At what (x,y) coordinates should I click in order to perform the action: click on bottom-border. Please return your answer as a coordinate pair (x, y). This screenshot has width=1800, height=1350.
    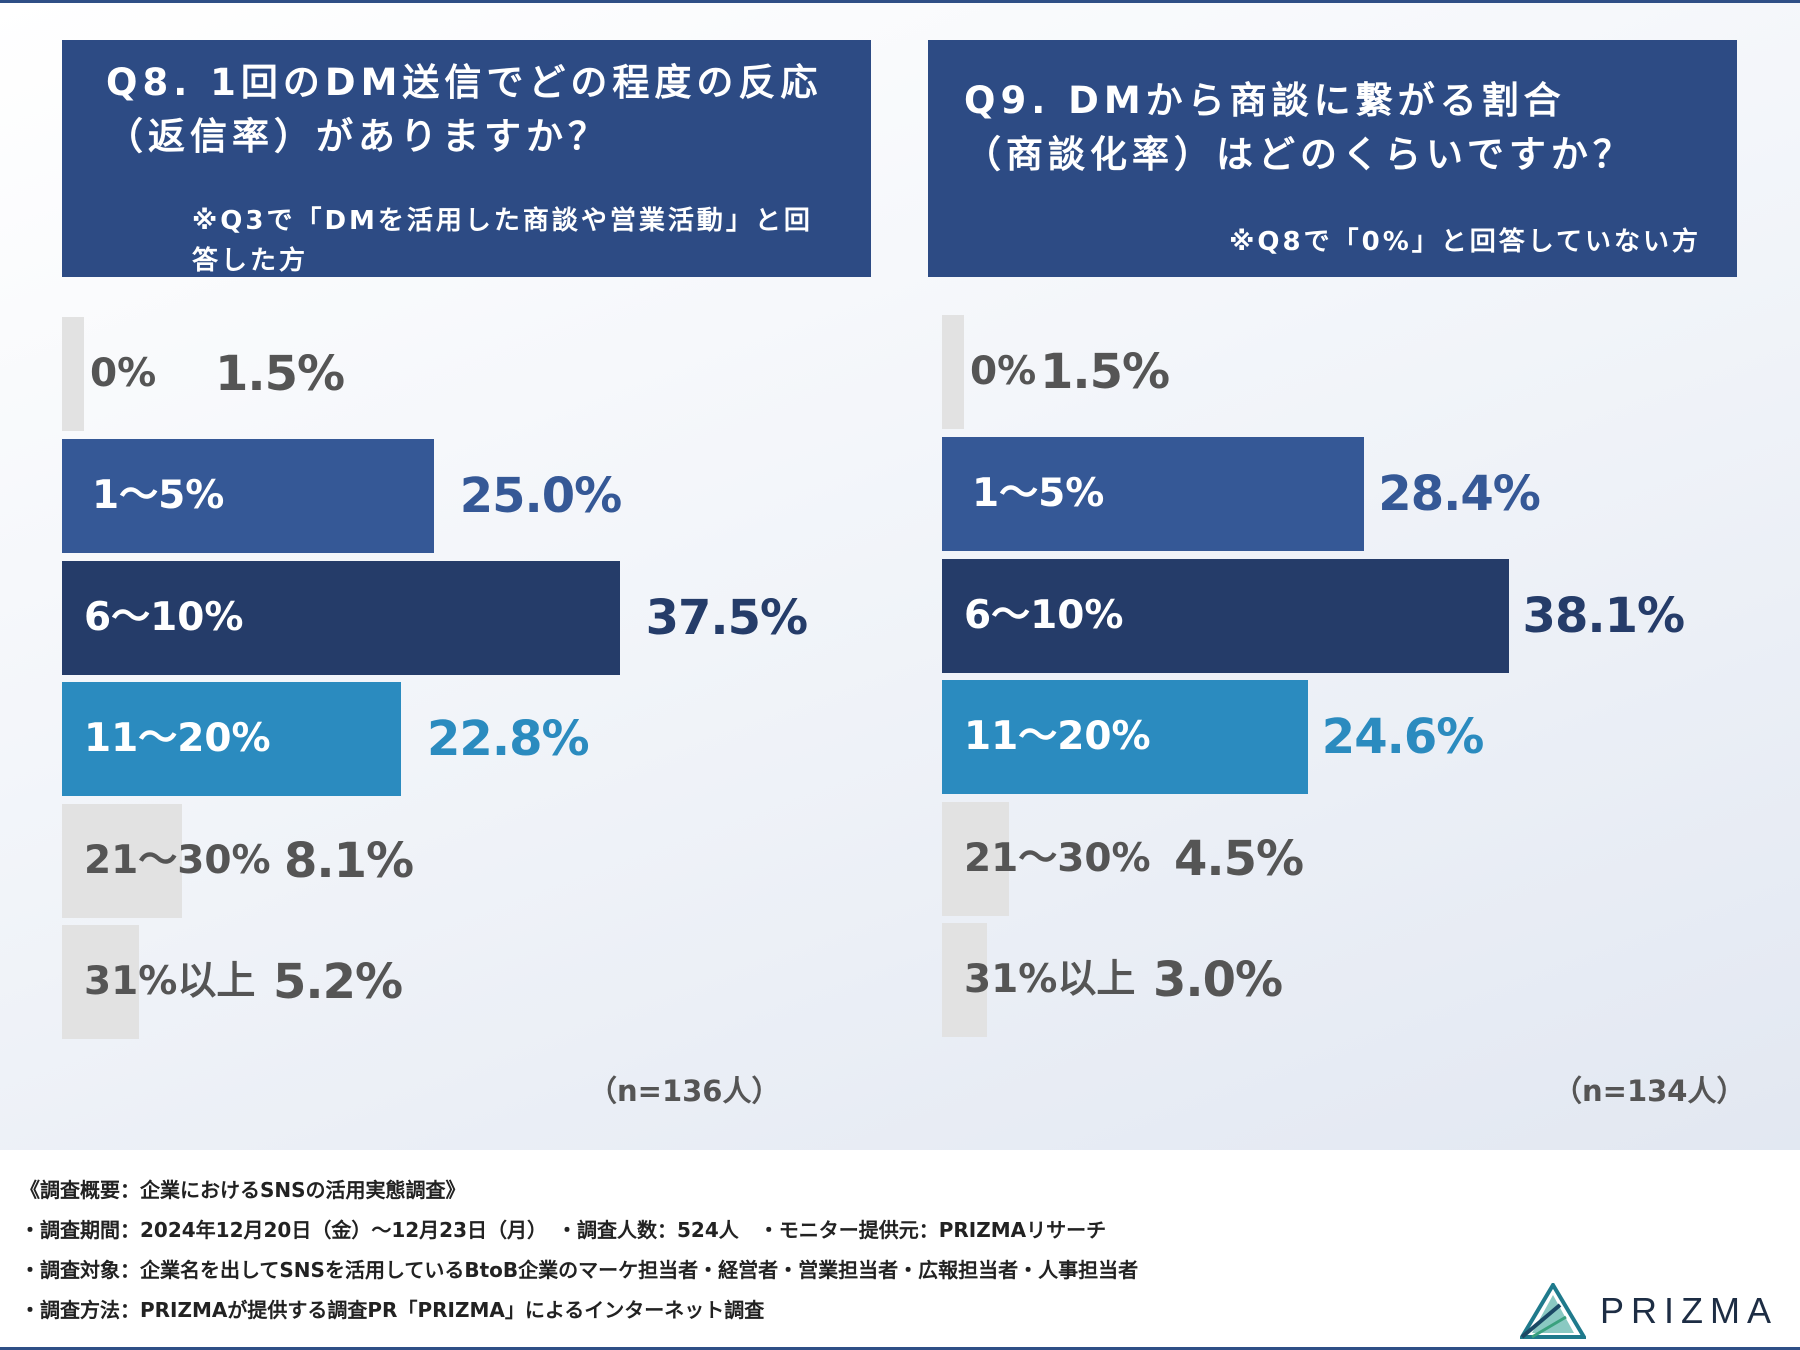
    Looking at the image, I should click on (900, 1348).